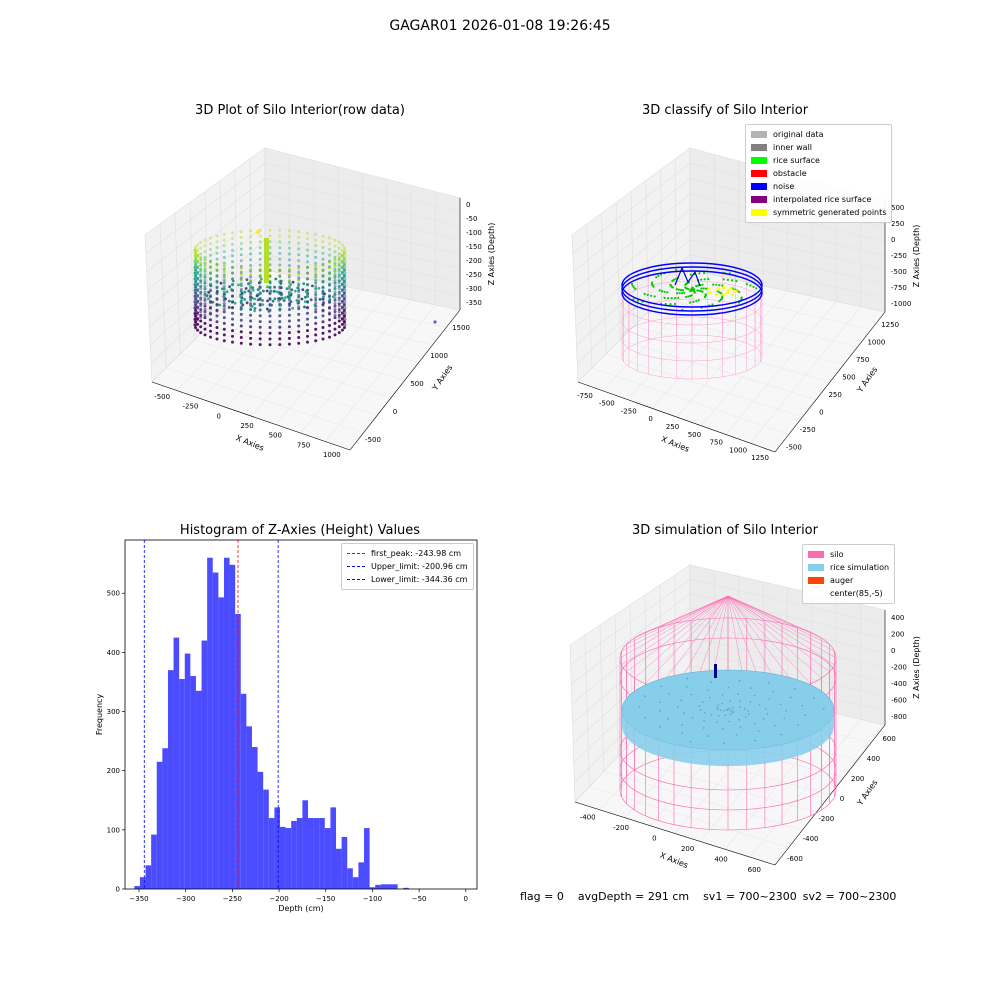  What do you see at coordinates (759, 212) in the screenshot?
I see `legend-swatch` at bounding box center [759, 212].